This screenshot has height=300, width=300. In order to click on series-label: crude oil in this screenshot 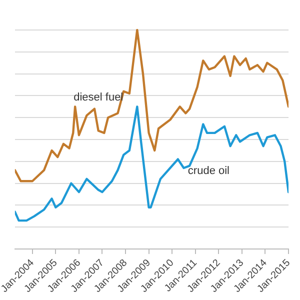, I will do `click(209, 170)`.